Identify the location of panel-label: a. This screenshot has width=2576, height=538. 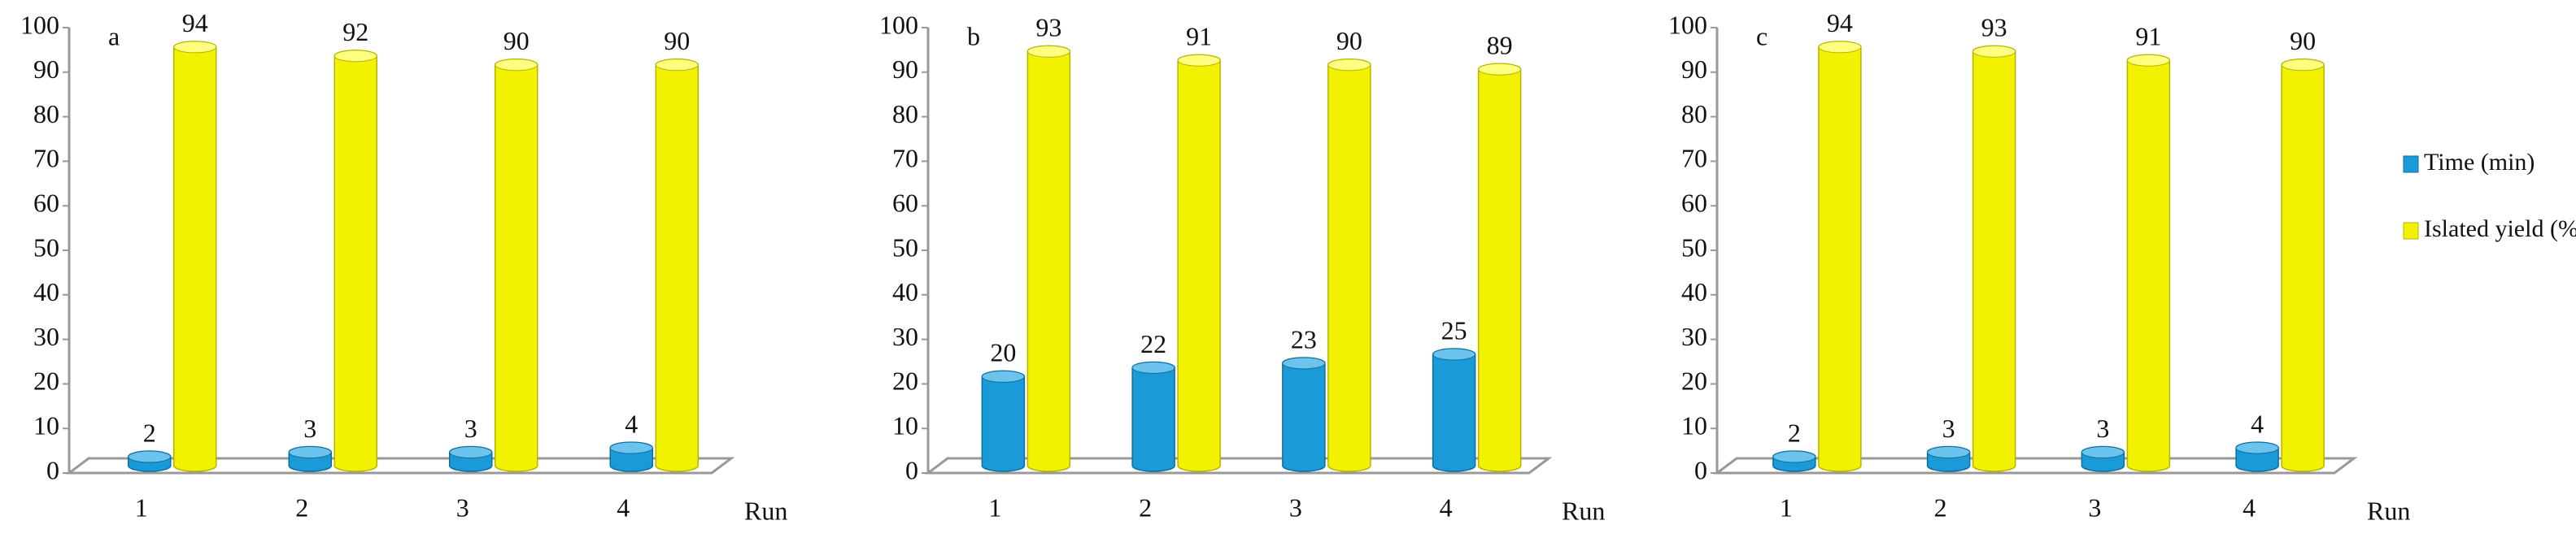
(114, 35).